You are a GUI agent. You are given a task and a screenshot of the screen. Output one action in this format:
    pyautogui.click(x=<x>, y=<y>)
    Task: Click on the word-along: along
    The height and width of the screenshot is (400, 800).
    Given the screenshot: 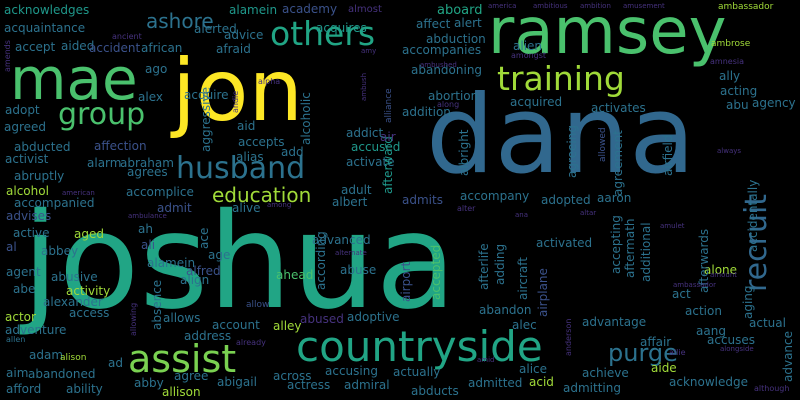 What is the action you would take?
    pyautogui.click(x=448, y=104)
    